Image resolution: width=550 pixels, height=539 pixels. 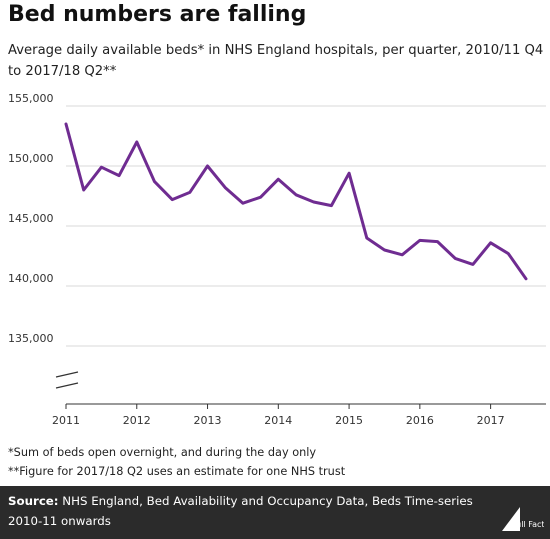 I want to click on x-tick-label: 2016, so click(x=420, y=420).